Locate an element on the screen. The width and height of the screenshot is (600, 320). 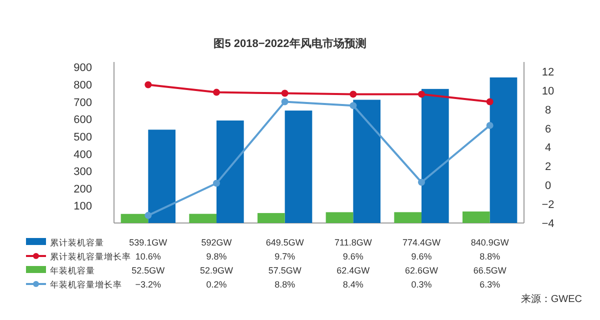
data-label: 9.7% is located at coordinates (285, 257).